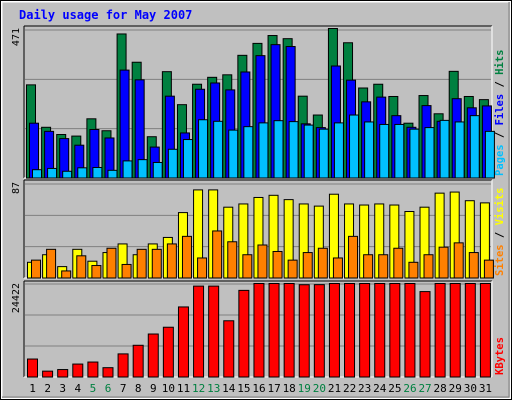  Describe the element at coordinates (32, 388) in the screenshot. I see `day-label-1: 1` at that location.